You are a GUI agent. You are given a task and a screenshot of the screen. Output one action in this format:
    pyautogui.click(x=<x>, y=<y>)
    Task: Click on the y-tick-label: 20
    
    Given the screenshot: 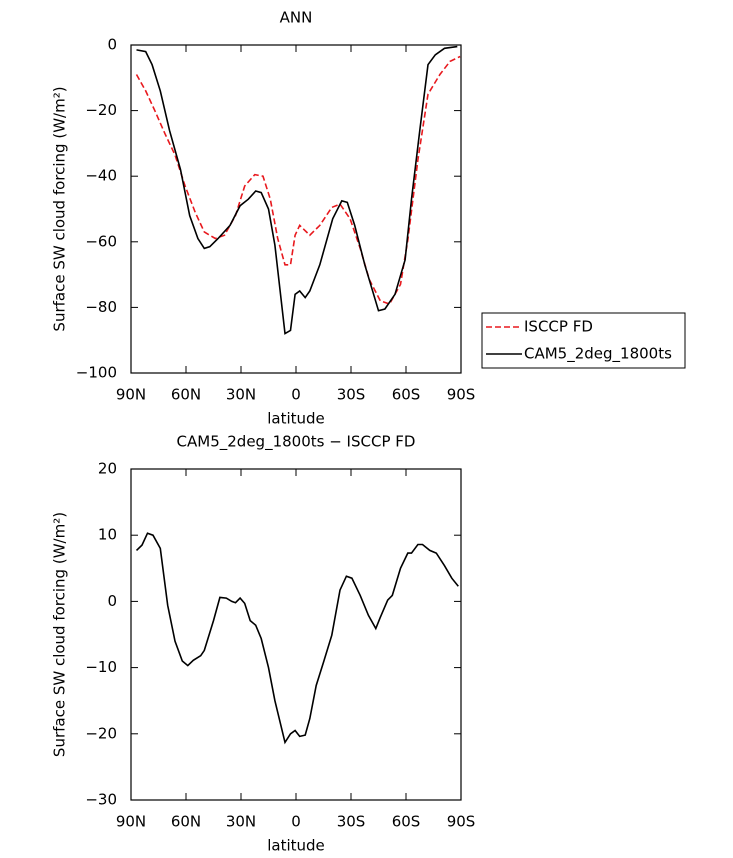 What is the action you would take?
    pyautogui.click(x=107, y=469)
    